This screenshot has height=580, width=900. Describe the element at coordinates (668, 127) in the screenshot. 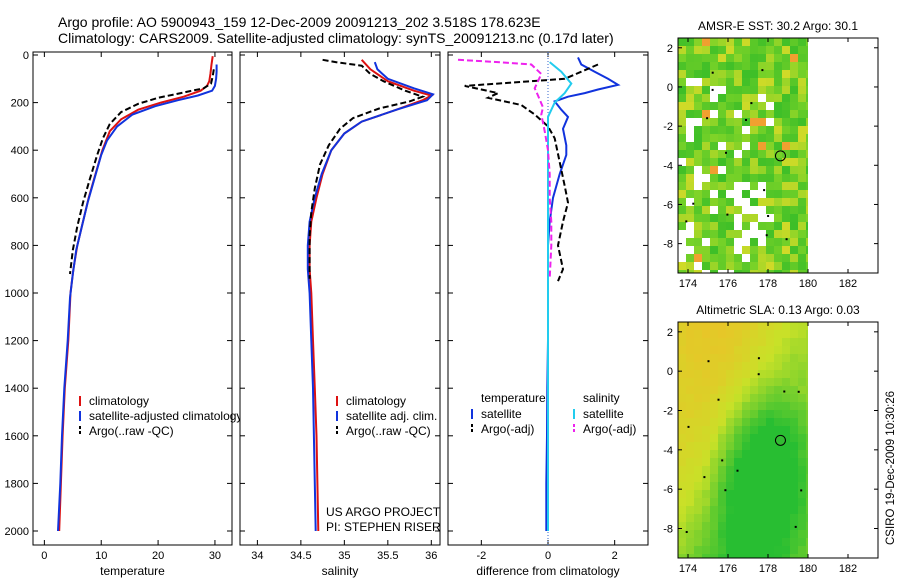

I see `y-tick-label: -2` at that location.